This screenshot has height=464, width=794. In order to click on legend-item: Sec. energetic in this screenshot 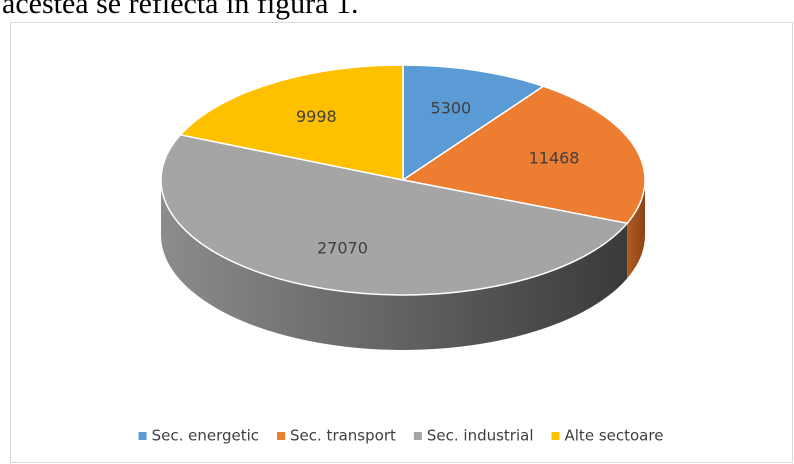, I will do `click(198, 436)`.